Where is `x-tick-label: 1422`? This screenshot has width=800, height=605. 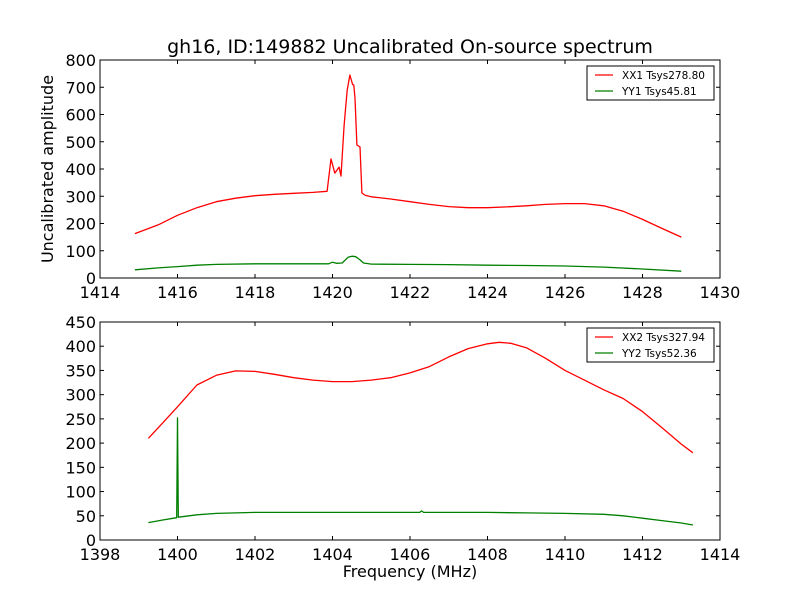
x-tick-label: 1422 is located at coordinates (410, 292).